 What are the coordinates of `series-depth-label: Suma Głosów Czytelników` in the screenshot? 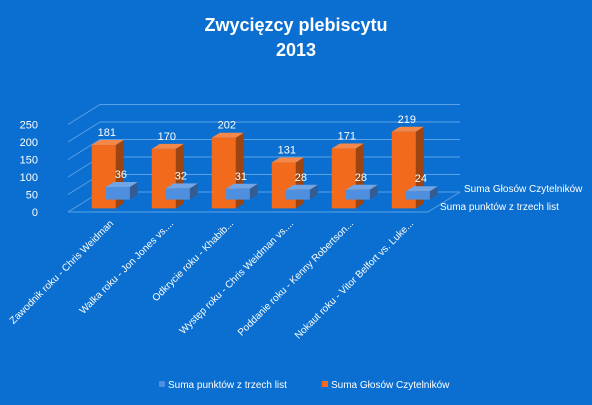 It's located at (523, 189).